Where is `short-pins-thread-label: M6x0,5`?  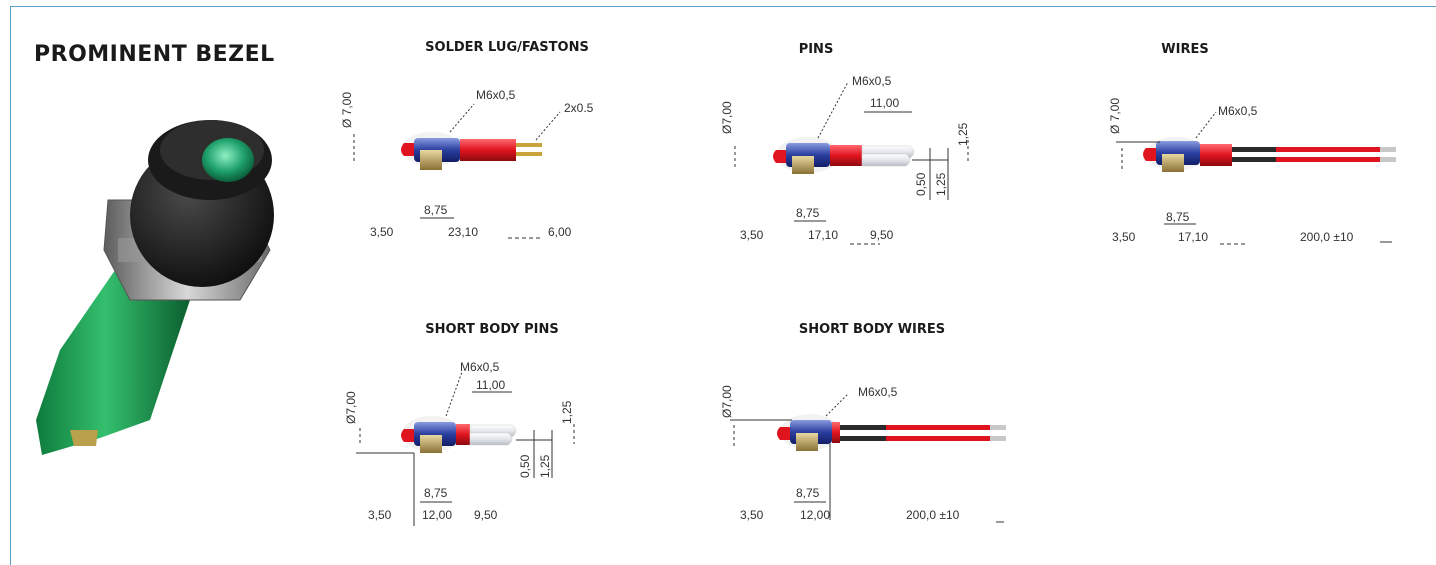
short-pins-thread-label: M6x0,5 is located at coordinates (480, 367).